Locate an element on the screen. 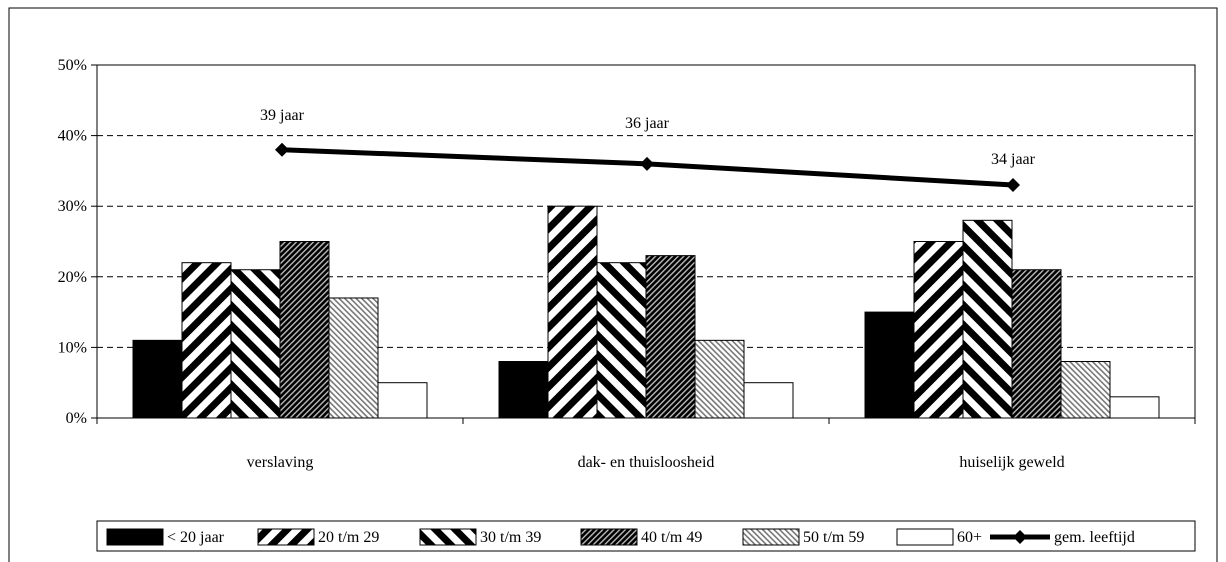 Image resolution: width=1226 pixels, height=562 pixels. y-tick-label: 30% is located at coordinates (72, 206).